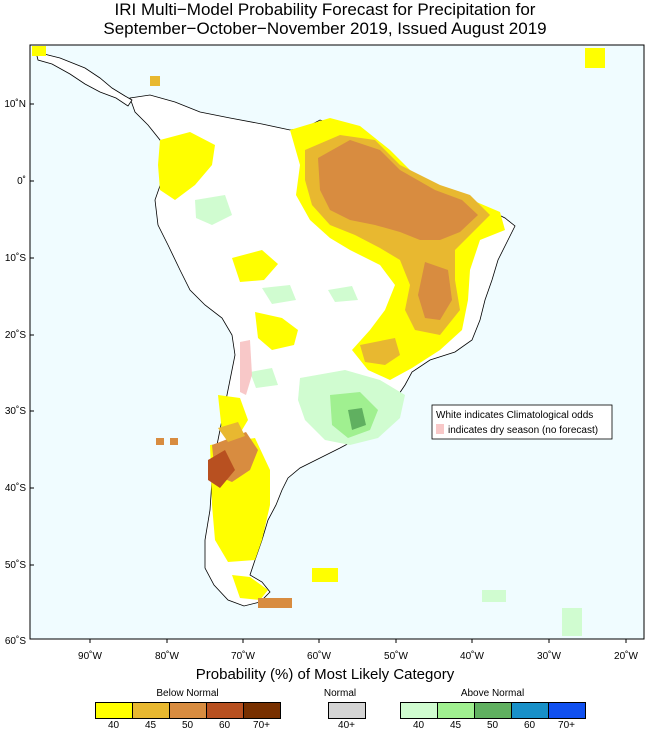 This screenshot has height=732, width=650. What do you see at coordinates (319, 656) in the screenshot?
I see `lon-label-60w: 60˚W` at bounding box center [319, 656].